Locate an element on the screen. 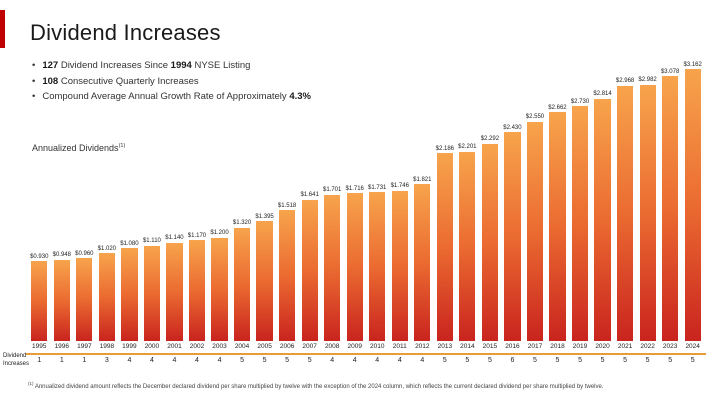 Image resolution: width=720 pixels, height=405 pixels. bar-column: $3.078 is located at coordinates (670, 205).